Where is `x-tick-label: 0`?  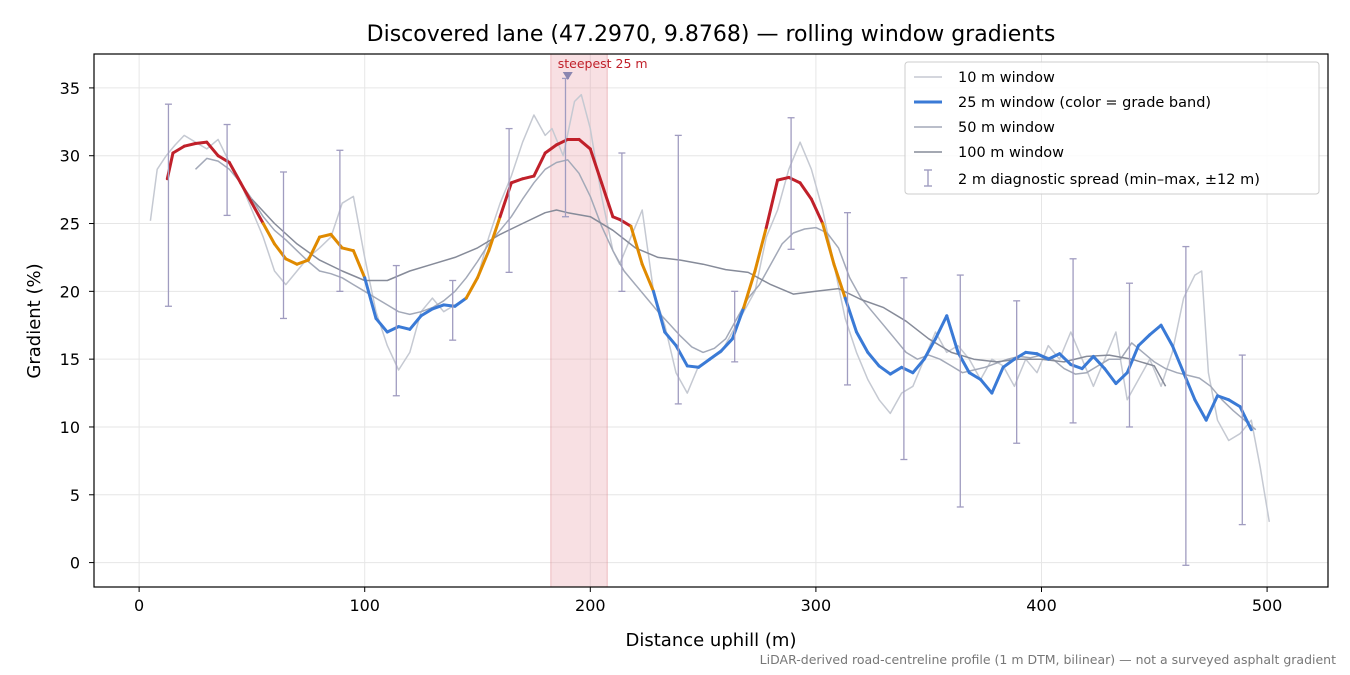 x-tick-label: 0 is located at coordinates (139, 605).